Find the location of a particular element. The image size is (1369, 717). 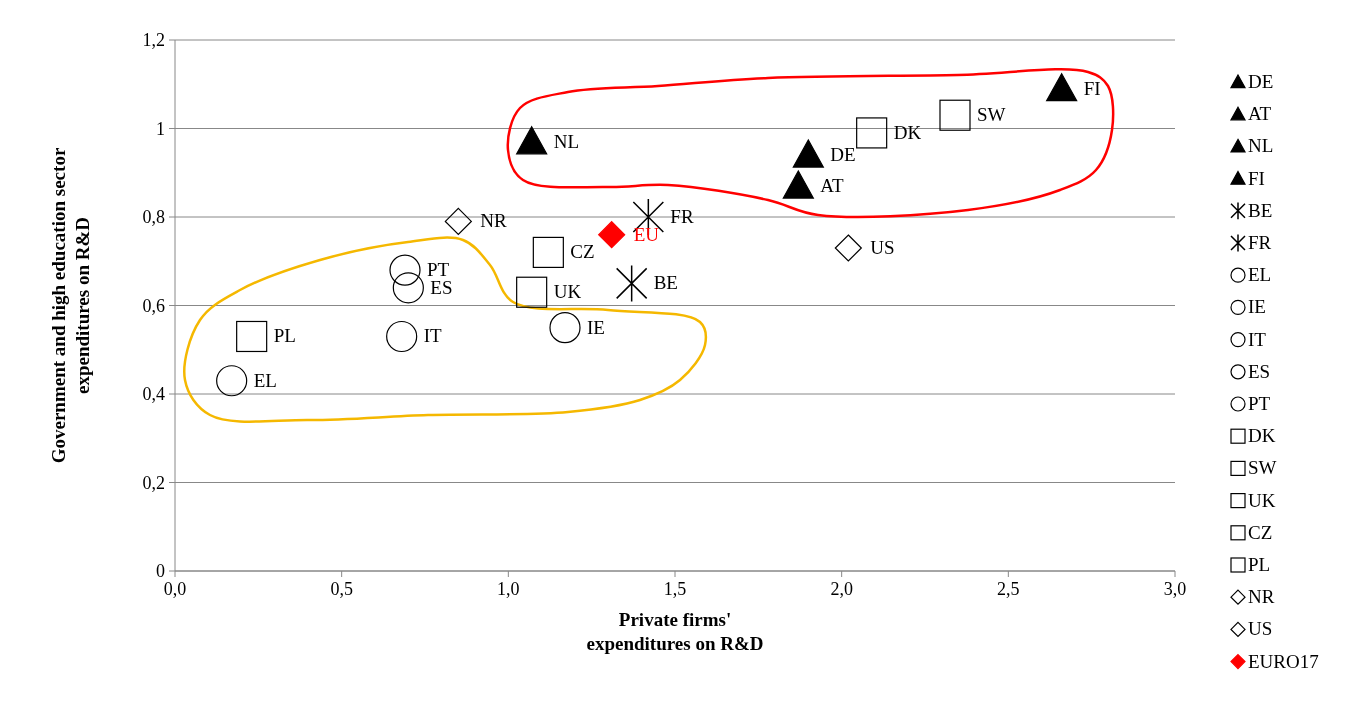

legend-label: PL is located at coordinates (1259, 564).